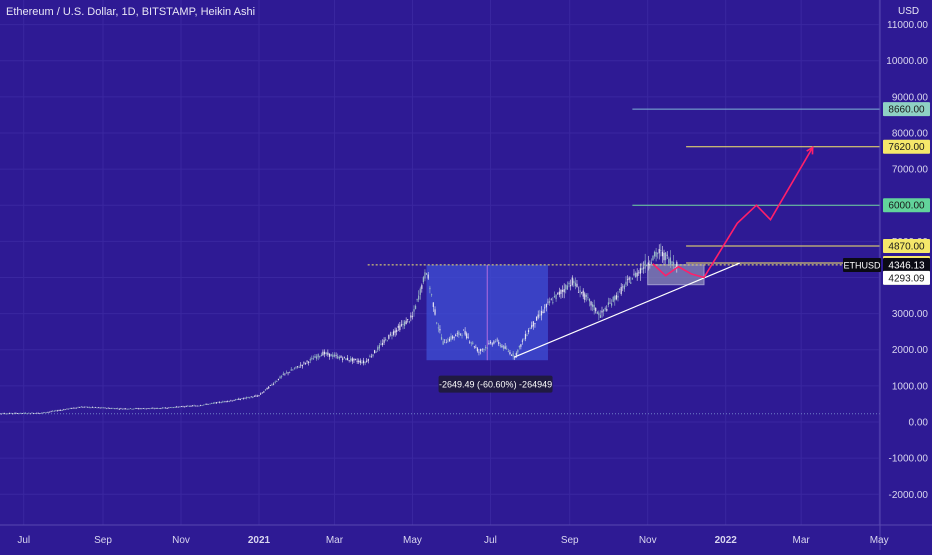  What do you see at coordinates (907, 61) in the screenshot?
I see `price-tick-label: 10000.00` at bounding box center [907, 61].